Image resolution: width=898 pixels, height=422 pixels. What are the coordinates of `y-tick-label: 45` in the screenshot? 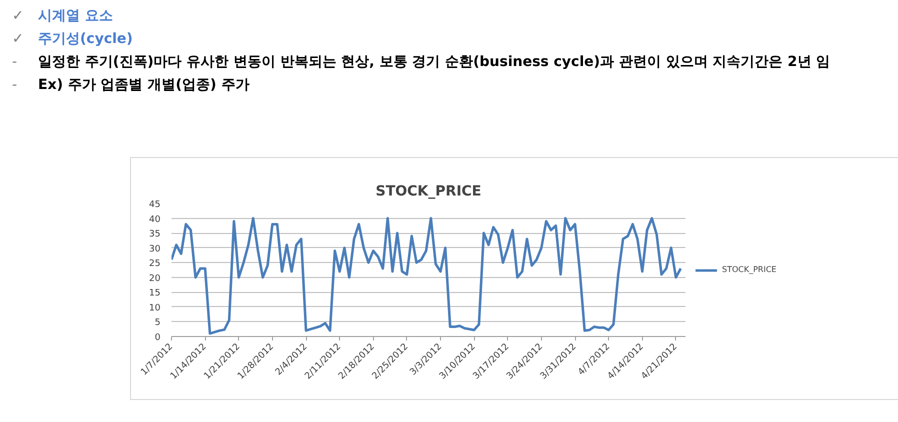 It's located at (154, 205).